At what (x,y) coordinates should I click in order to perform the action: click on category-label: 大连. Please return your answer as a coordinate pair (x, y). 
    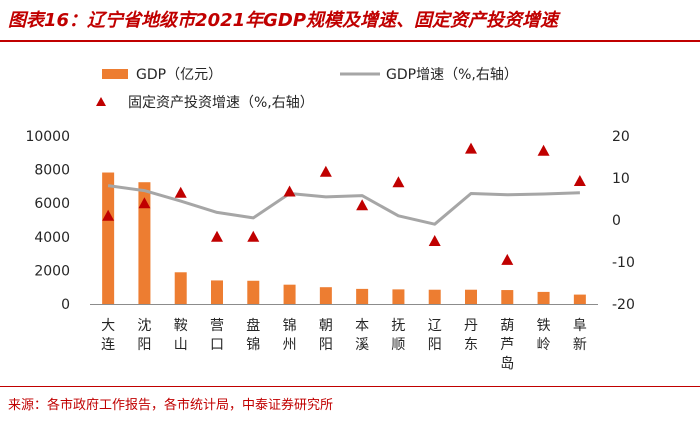
    Looking at the image, I should click on (108, 335).